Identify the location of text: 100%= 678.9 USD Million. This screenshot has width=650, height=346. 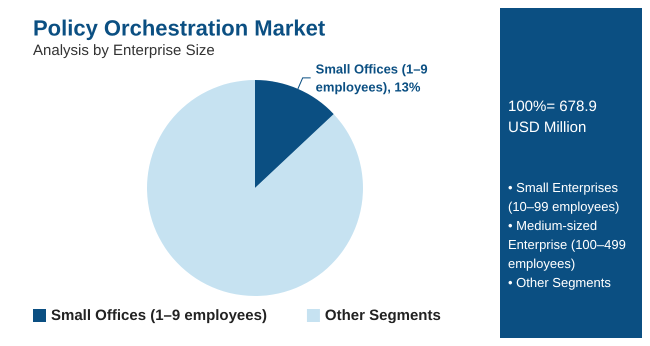
(554, 117).